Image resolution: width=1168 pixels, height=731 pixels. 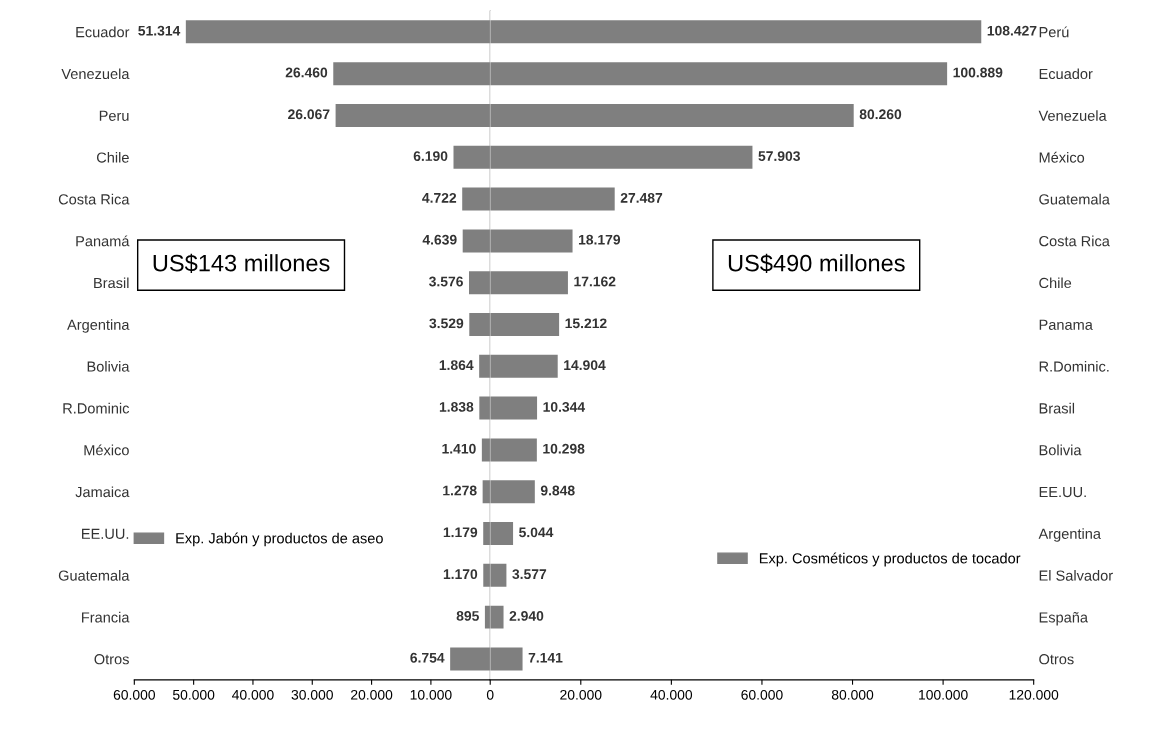 What do you see at coordinates (890, 559) in the screenshot?
I see `legend-label: Exp. Cosméticos y productos de tocador` at bounding box center [890, 559].